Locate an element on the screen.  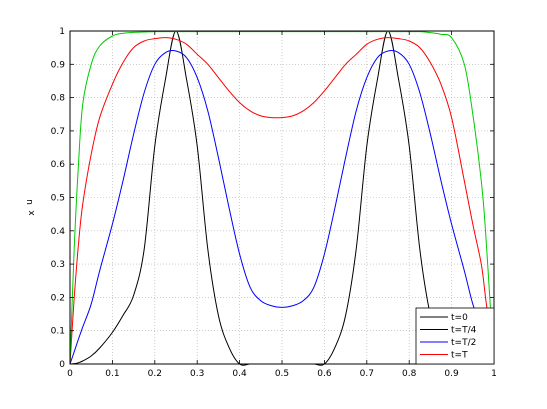
x-tick-label: 0.9 is located at coordinates (451, 374).